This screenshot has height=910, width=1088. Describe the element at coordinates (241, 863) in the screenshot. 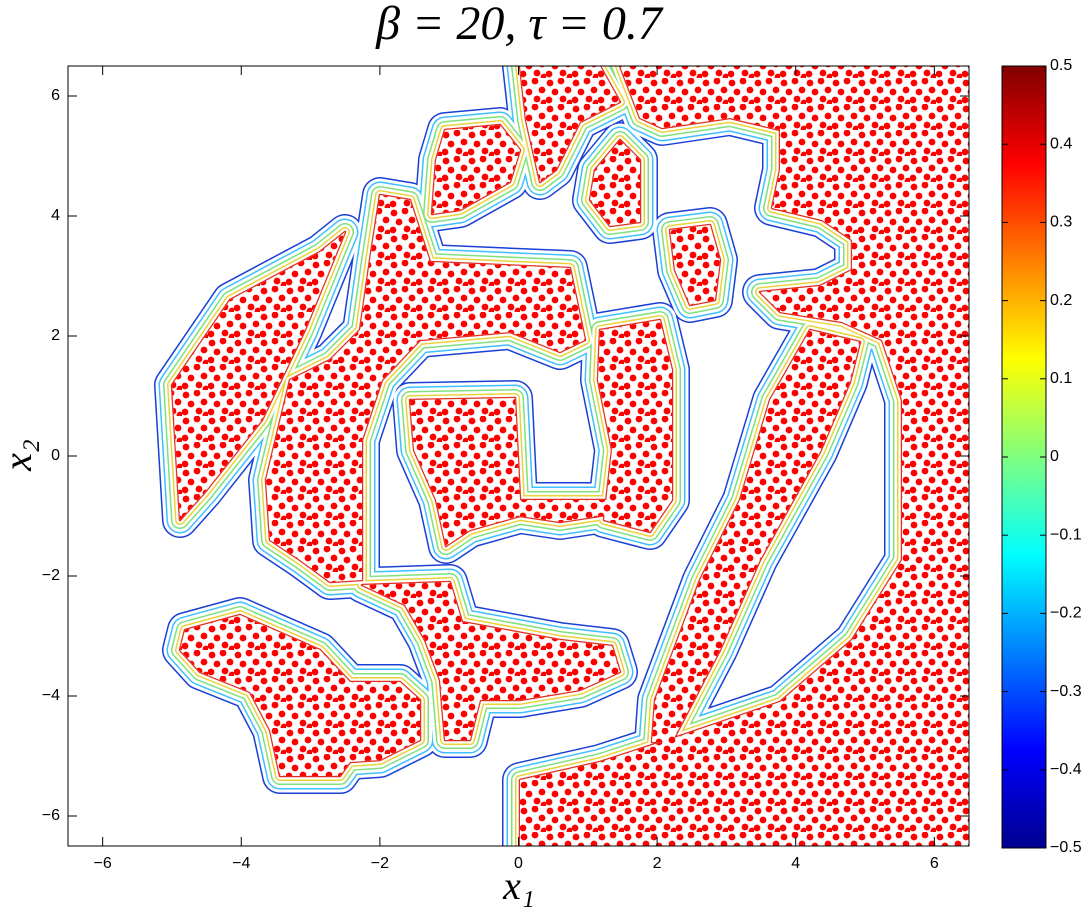

I see `x-tick-label: −4` at that location.